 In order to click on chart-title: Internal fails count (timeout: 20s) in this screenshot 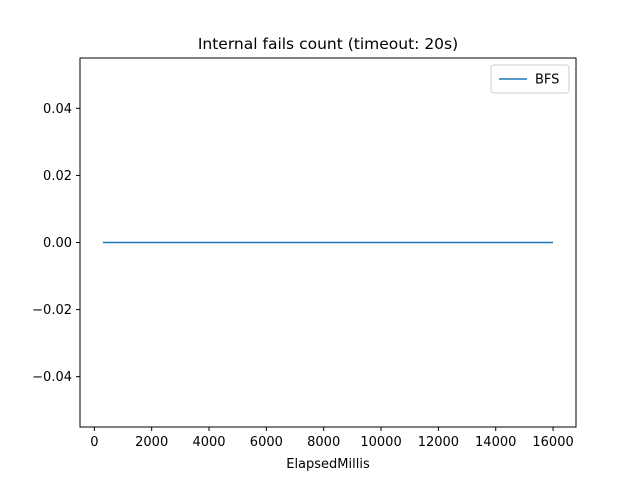, I will do `click(328, 44)`.